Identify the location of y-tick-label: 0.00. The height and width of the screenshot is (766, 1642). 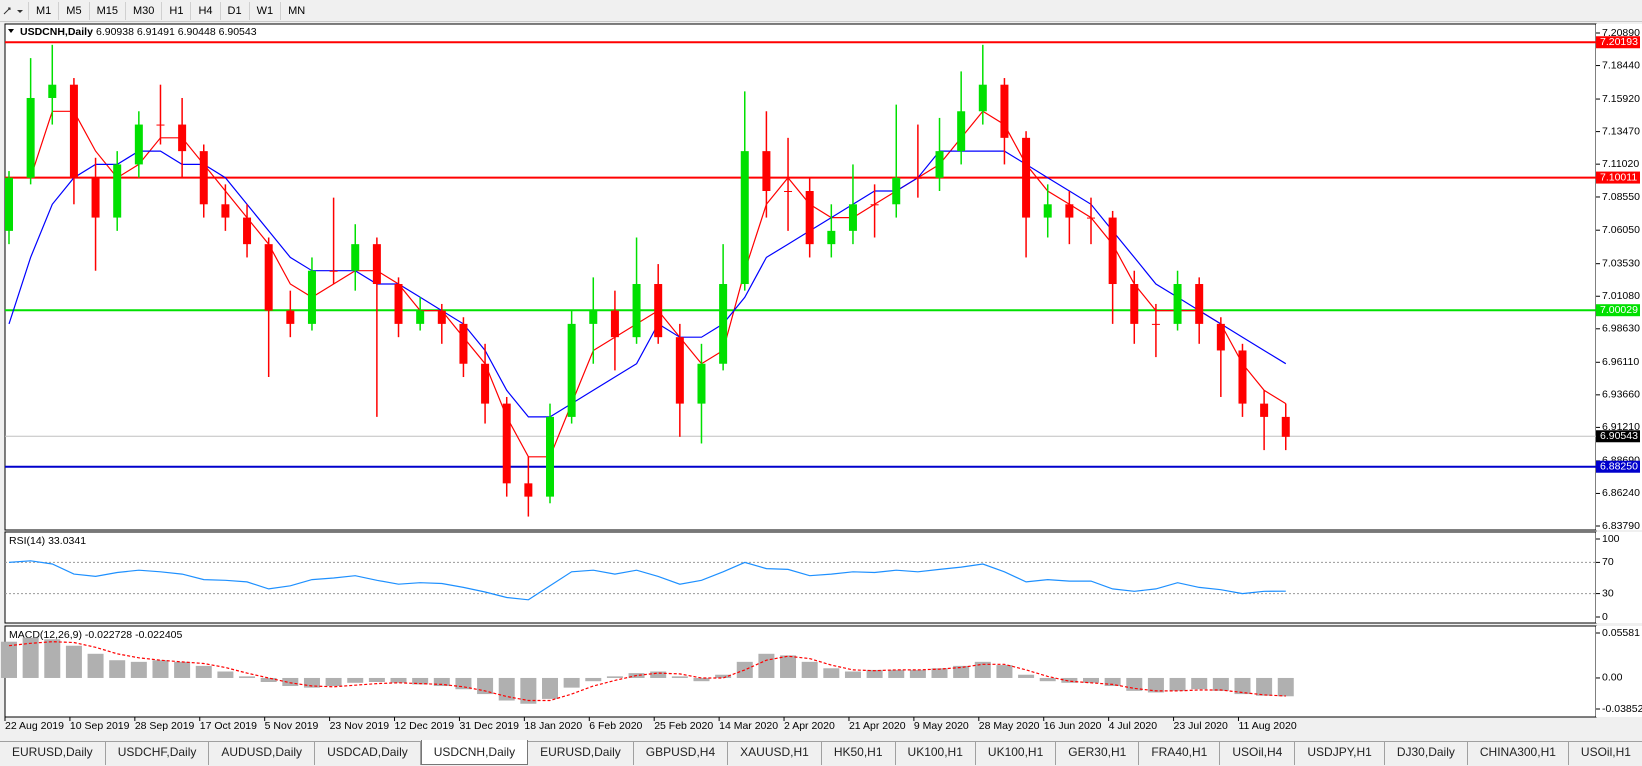
(1612, 678).